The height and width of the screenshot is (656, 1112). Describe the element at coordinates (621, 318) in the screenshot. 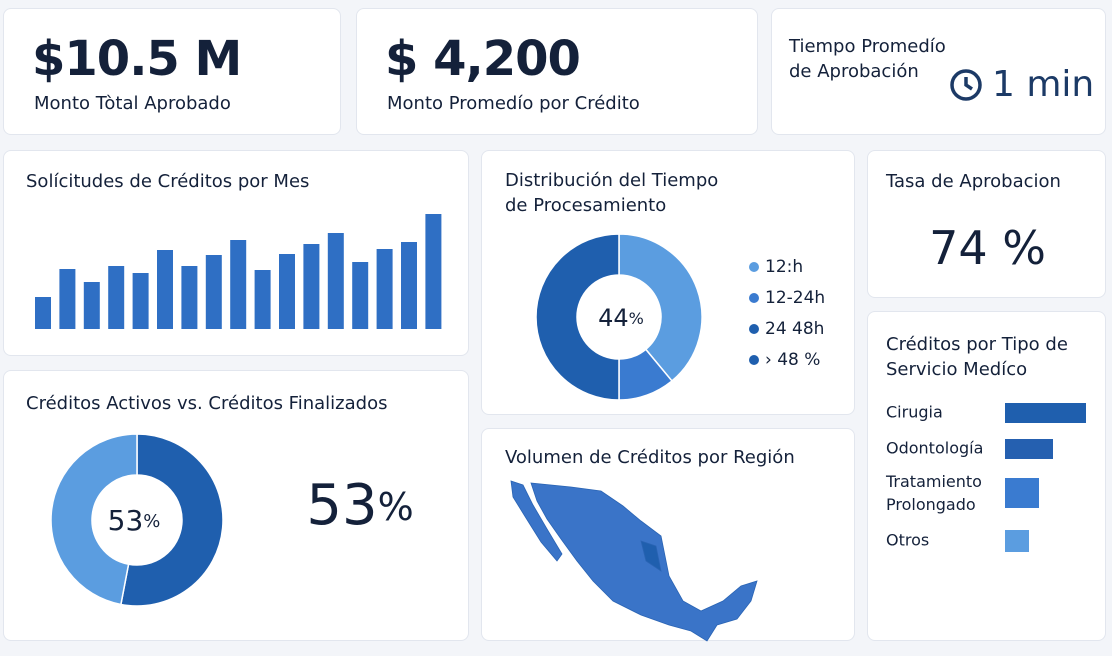

I see `center-label: 44%` at that location.